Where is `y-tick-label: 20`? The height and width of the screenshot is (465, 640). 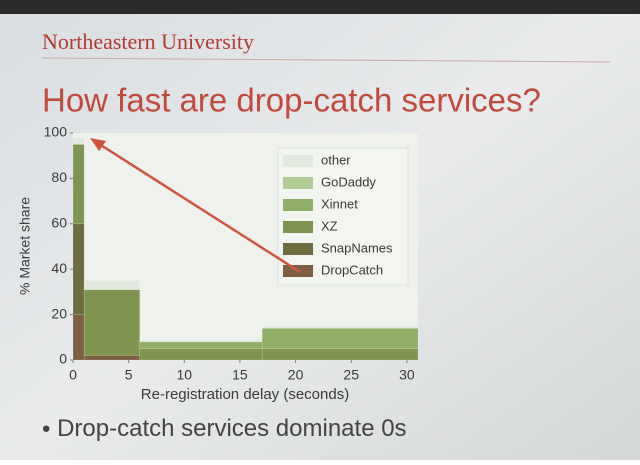
y-tick-label: 20 is located at coordinates (59, 313).